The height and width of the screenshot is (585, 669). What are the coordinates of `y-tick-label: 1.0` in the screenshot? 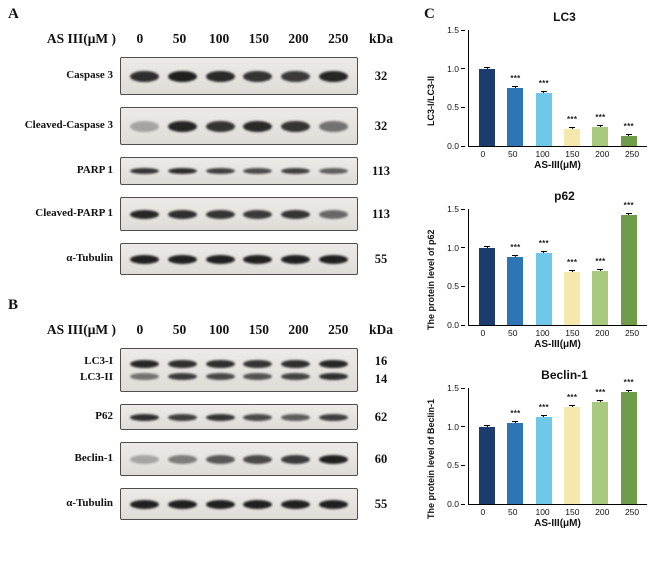 It's located at (453, 426).